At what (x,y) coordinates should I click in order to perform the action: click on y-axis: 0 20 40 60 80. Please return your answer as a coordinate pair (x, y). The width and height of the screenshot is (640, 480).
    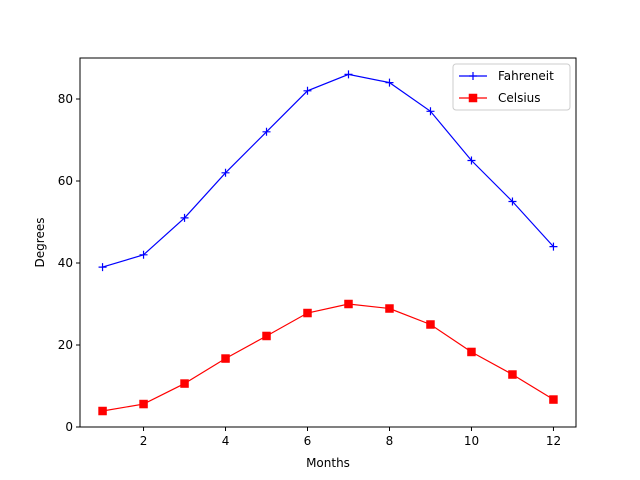
    Looking at the image, I should click on (69, 263).